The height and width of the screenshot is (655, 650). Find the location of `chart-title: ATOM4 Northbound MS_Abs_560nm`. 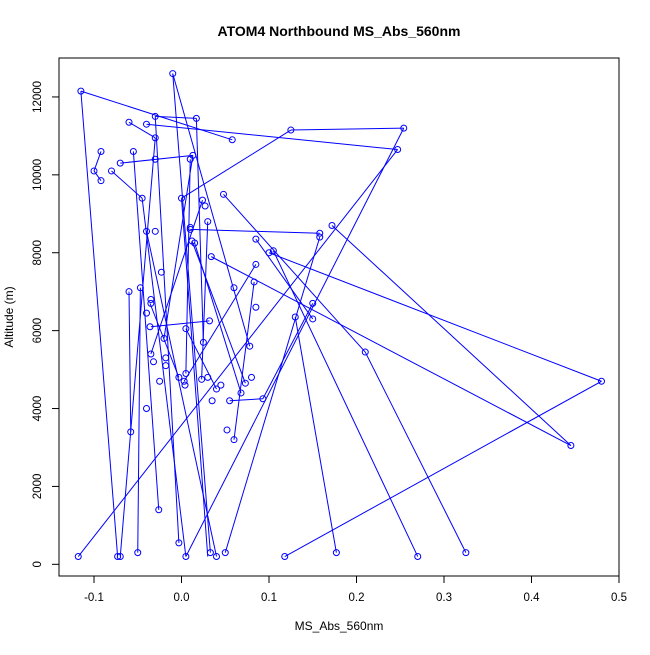

chart-title: ATOM4 Northbound MS_Abs_560nm is located at coordinates (339, 31).